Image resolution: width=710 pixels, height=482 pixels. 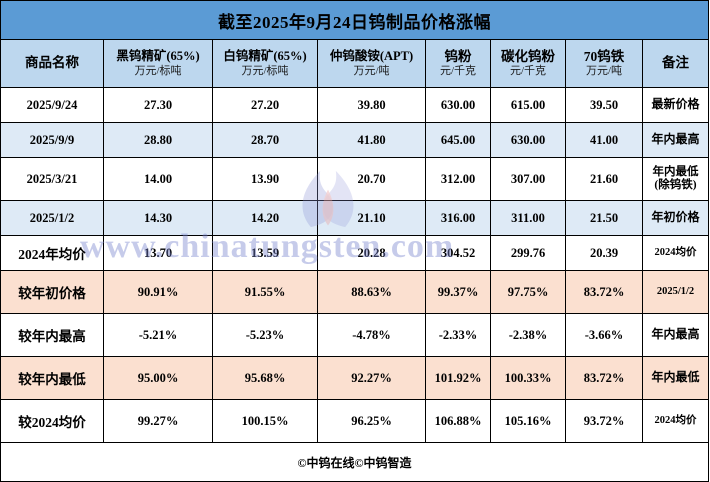 I want to click on col-header-product: 商品名称, so click(x=52, y=63).